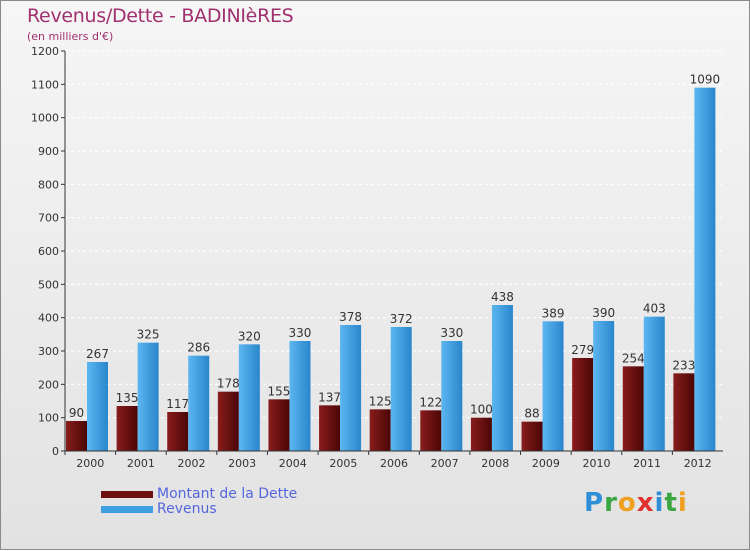  What do you see at coordinates (596, 463) in the screenshot?
I see `x-tick-label: 2010` at bounding box center [596, 463].